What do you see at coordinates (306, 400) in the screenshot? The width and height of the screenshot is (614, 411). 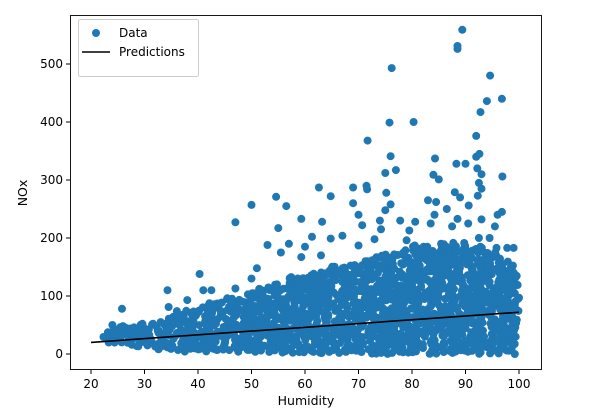 I see `x-axis-label: Humidity` at bounding box center [306, 400].